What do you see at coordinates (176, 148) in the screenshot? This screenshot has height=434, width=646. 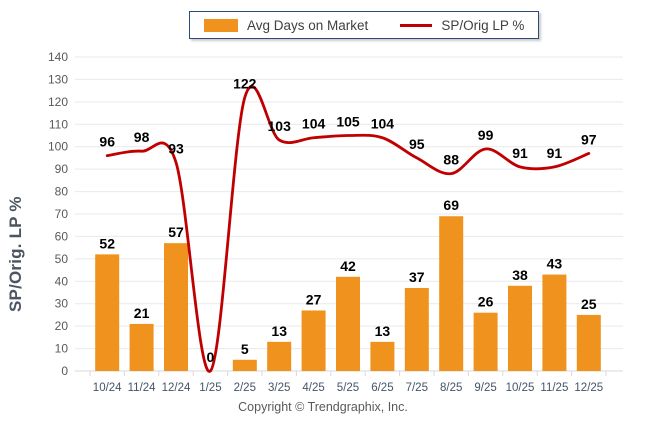 I see `line-value-label: 93` at bounding box center [176, 148].